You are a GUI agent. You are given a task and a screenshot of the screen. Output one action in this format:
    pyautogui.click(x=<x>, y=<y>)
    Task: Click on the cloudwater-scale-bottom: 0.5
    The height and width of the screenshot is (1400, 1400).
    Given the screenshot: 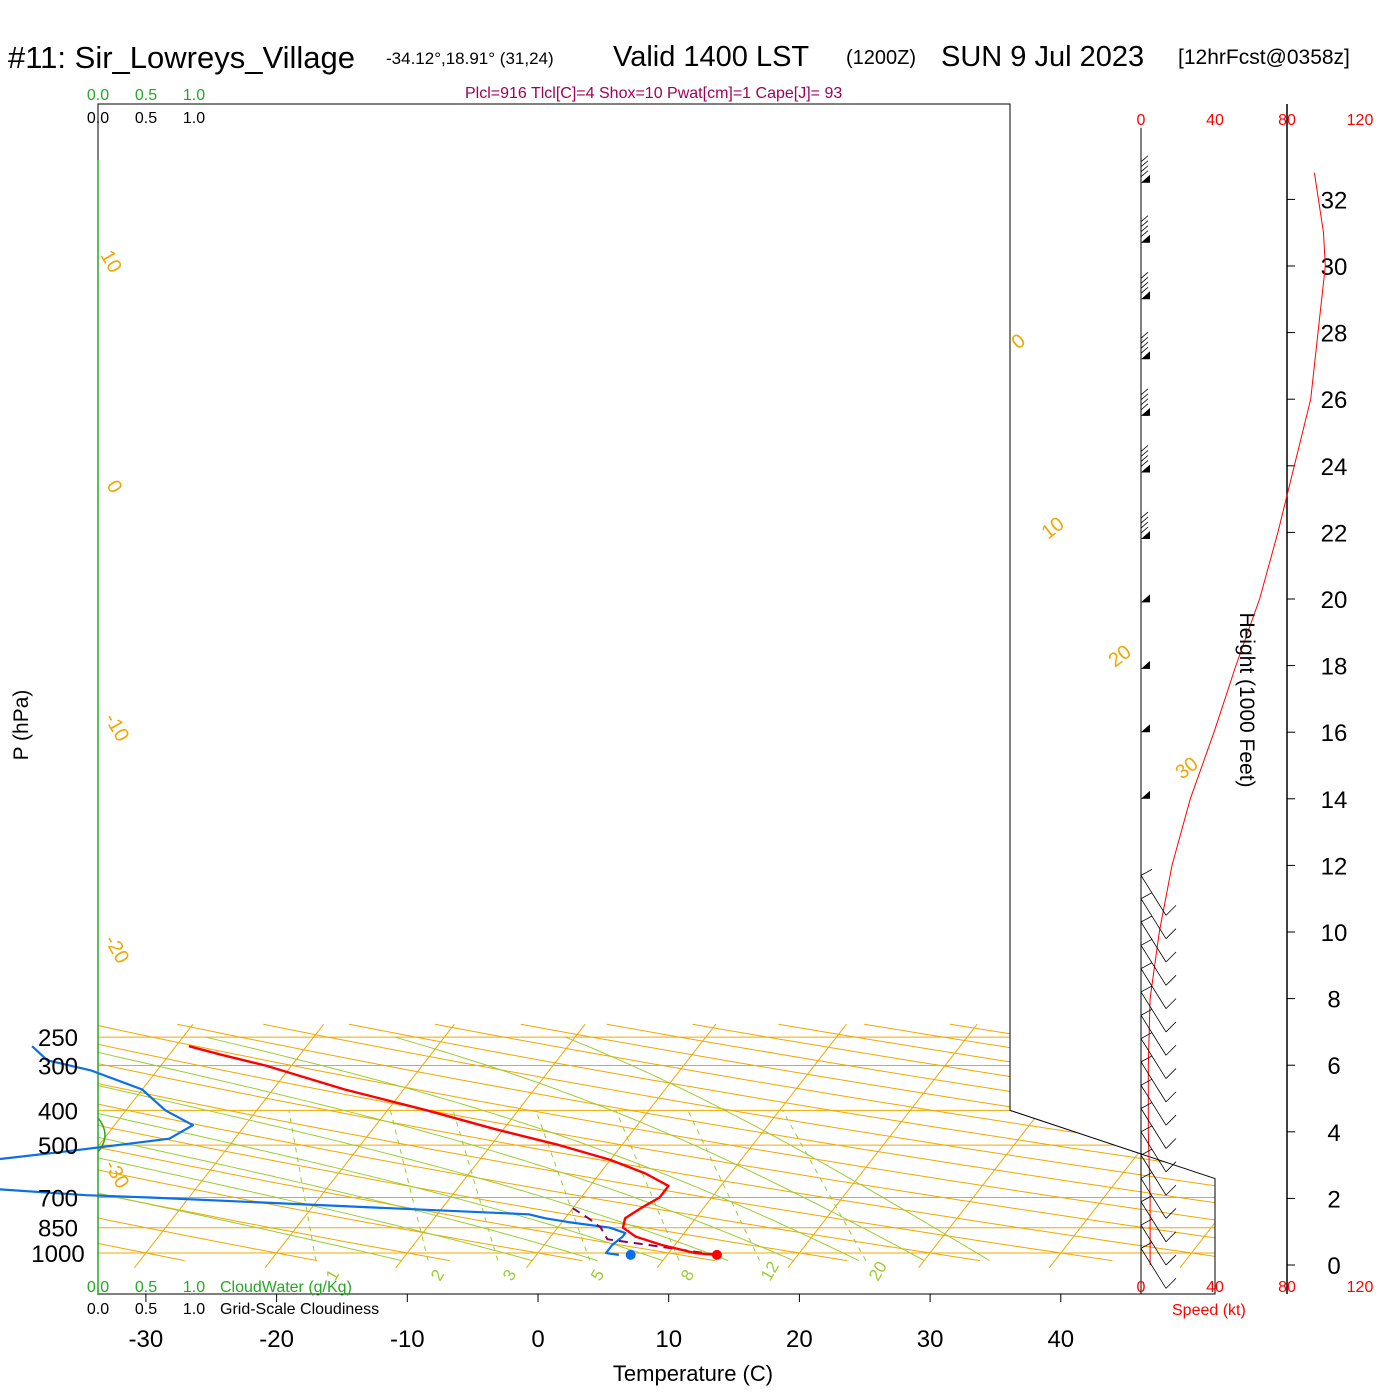 What is the action you would take?
    pyautogui.click(x=146, y=1287)
    